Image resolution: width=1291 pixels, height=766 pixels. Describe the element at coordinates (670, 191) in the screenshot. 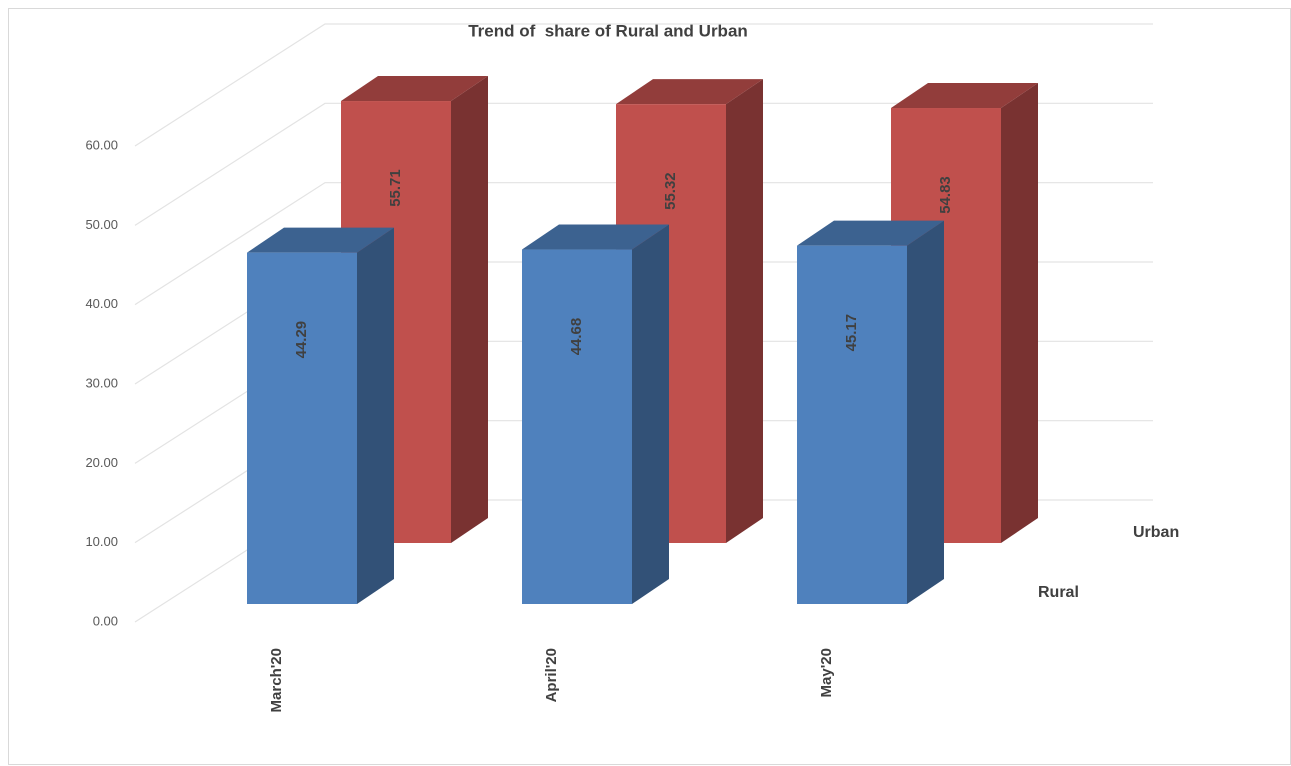

I see `value-label: 55.32` at that location.